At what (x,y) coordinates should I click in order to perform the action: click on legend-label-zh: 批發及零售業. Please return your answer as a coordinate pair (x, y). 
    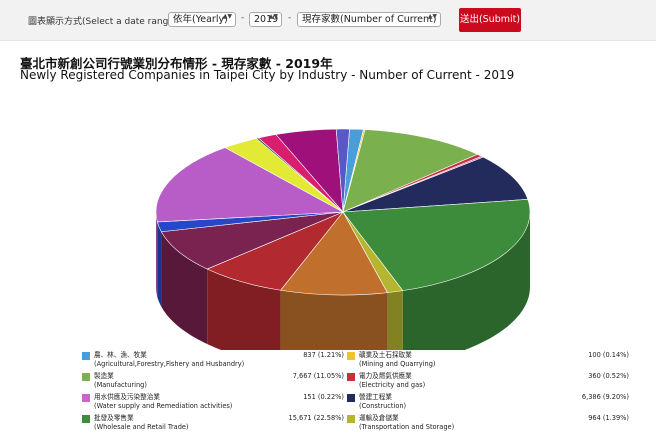
    Looking at the image, I should click on (114, 418).